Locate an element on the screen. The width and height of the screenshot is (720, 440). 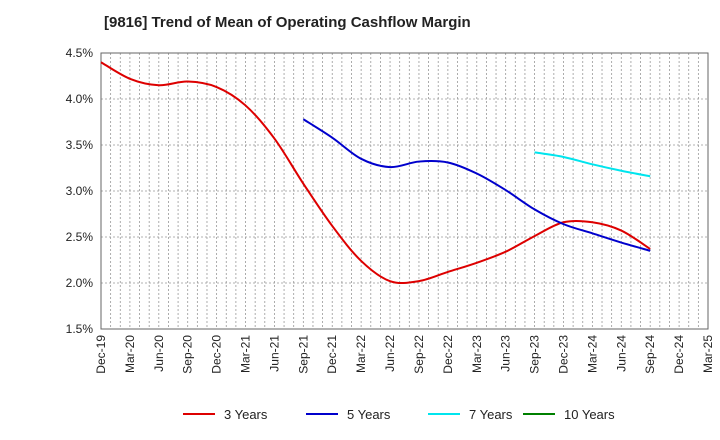
y-tick-label: 2.5% is located at coordinates (80, 237).